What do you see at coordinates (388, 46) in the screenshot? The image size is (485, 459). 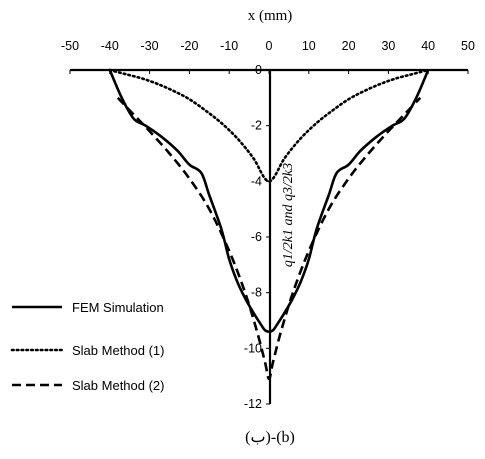 I see `x-tick-label: 30` at bounding box center [388, 46].